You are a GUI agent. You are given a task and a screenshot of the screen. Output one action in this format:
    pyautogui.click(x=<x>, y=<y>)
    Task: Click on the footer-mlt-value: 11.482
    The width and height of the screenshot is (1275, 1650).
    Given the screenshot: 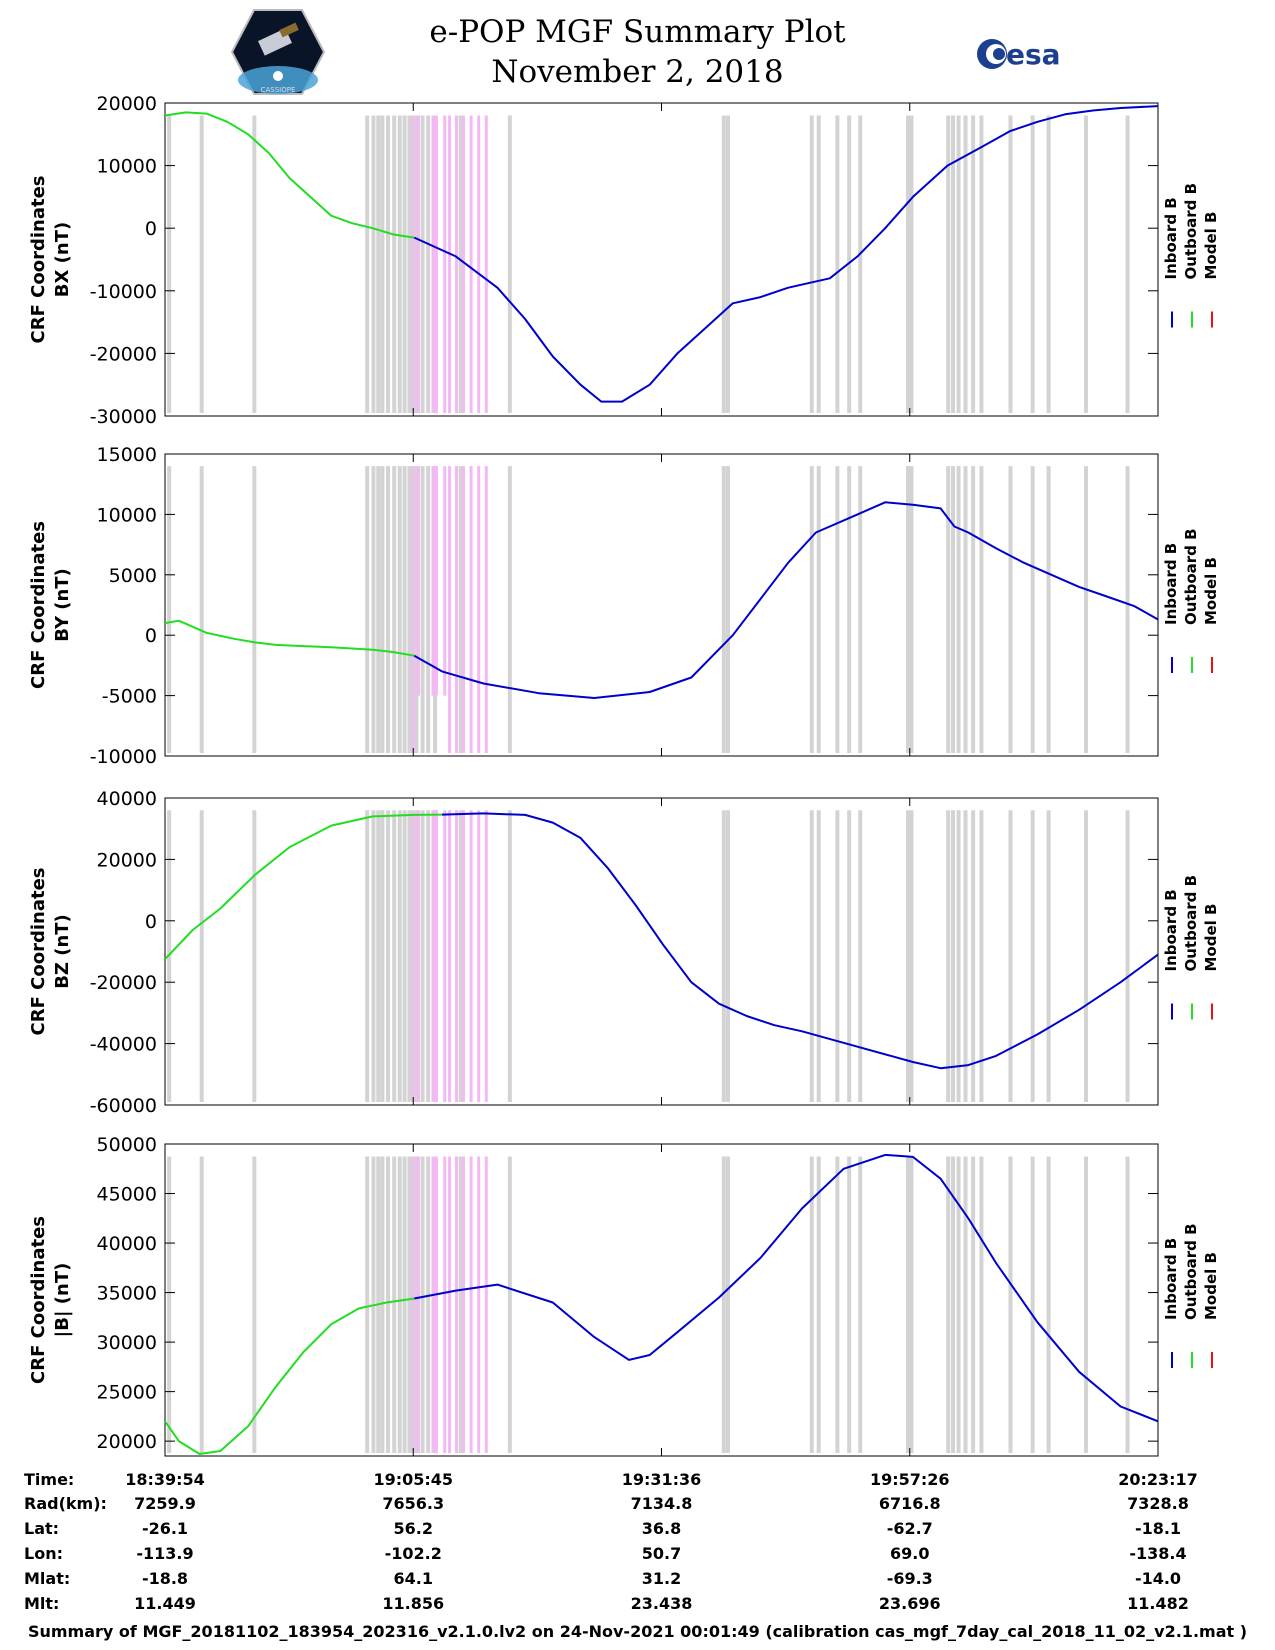 What is the action you would take?
    pyautogui.click(x=1158, y=1603)
    